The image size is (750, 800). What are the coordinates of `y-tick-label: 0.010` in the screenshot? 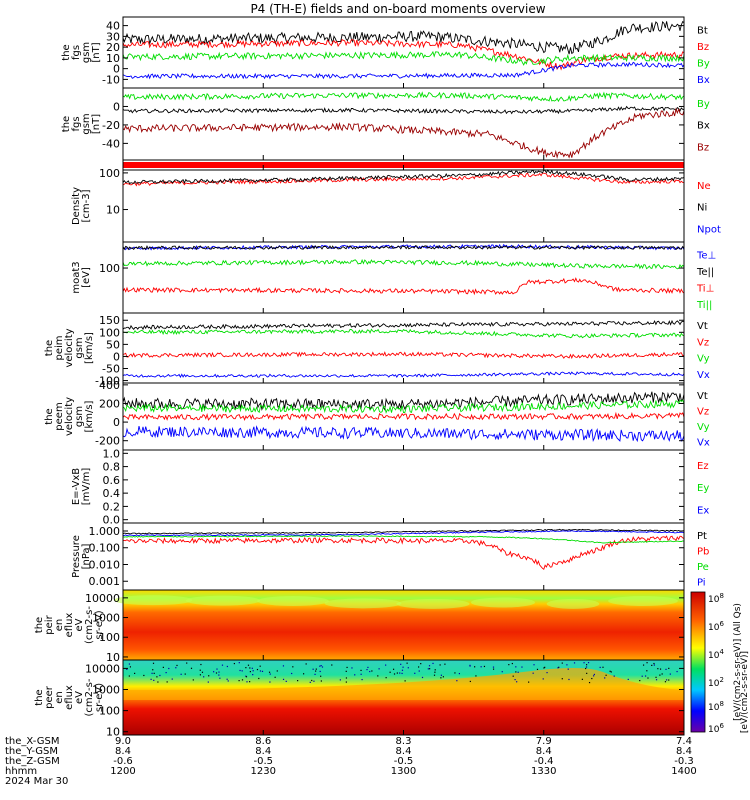 It's located at (105, 564).